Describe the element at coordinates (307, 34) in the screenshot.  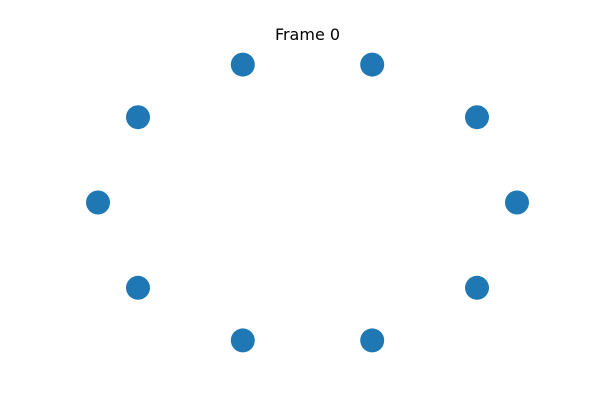
I see `chart-title: Frame 0` at that location.